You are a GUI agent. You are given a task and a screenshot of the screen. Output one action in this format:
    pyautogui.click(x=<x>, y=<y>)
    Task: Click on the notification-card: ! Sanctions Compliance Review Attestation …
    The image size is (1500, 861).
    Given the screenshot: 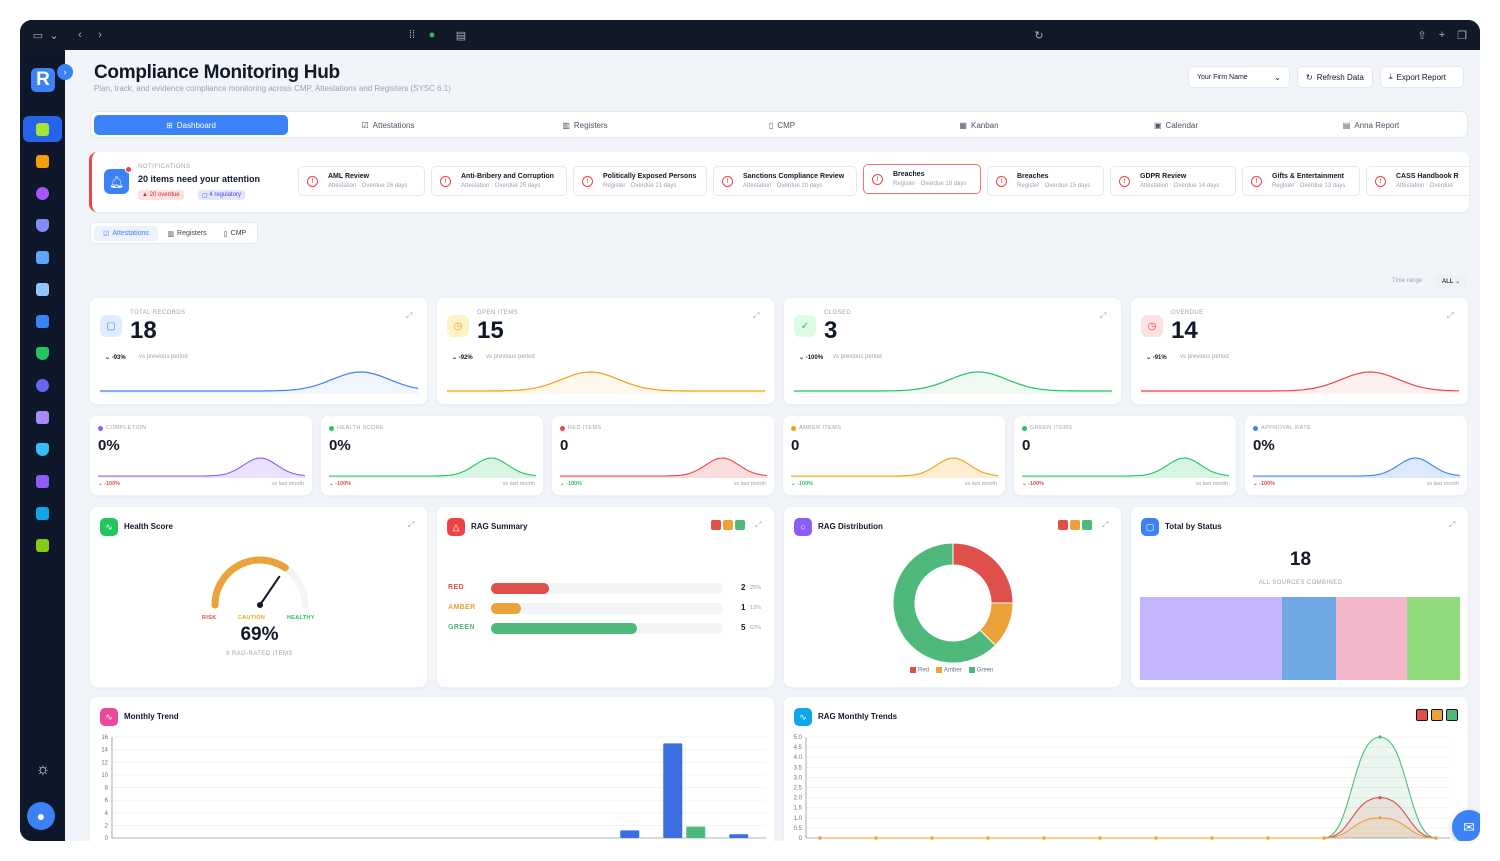 What is the action you would take?
    pyautogui.click(x=785, y=181)
    